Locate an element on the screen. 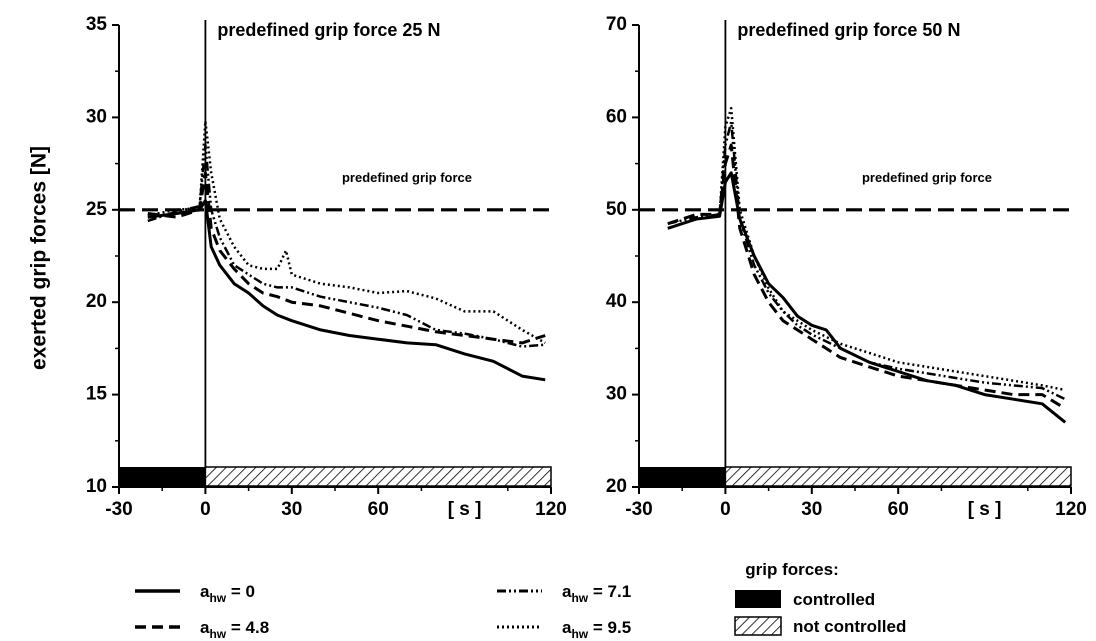 The height and width of the screenshot is (641, 1096). phase-legend-swatch-controlled is located at coordinates (758, 599).